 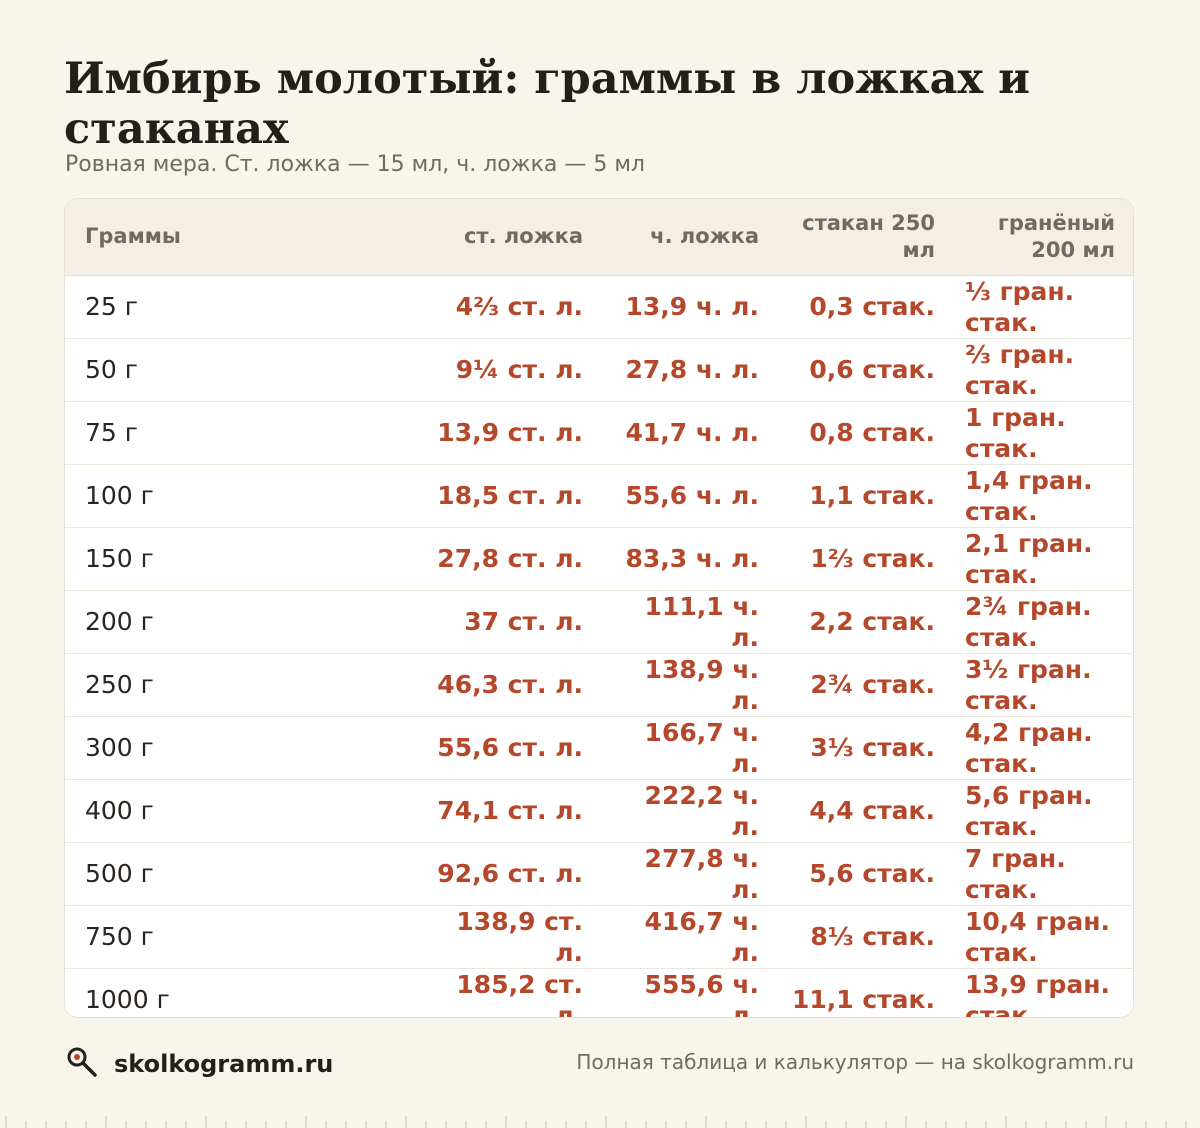 I want to click on cell-cup-250: 0,6 стак., so click(x=867, y=370).